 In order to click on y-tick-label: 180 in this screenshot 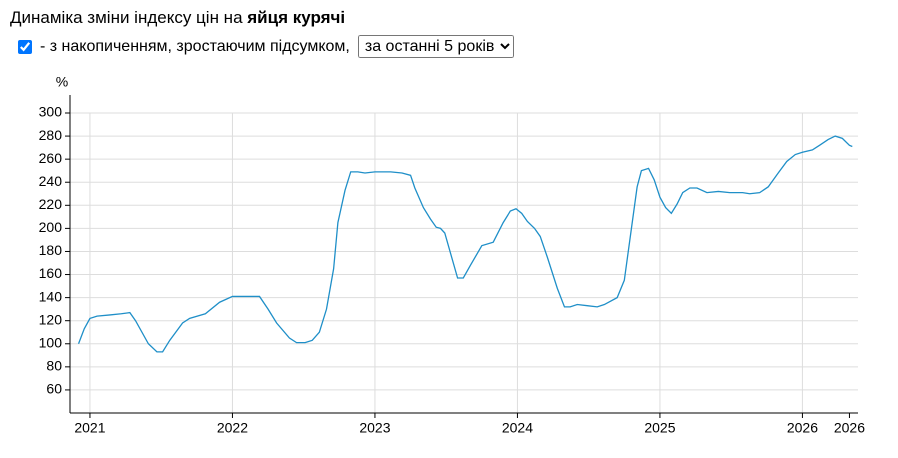, I will do `click(51, 250)`.